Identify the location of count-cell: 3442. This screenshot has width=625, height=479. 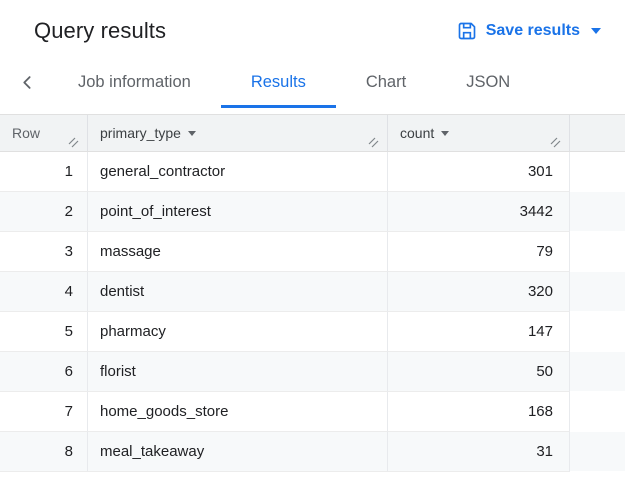
(479, 212).